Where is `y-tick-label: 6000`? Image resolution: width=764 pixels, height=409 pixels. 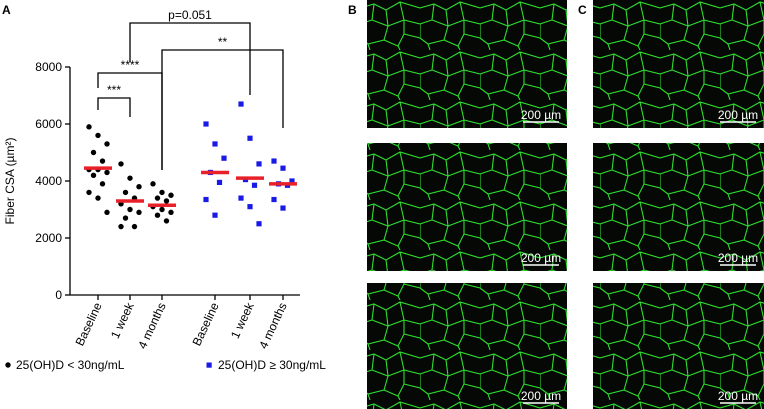
y-tick-label: 6000 is located at coordinates (48, 124).